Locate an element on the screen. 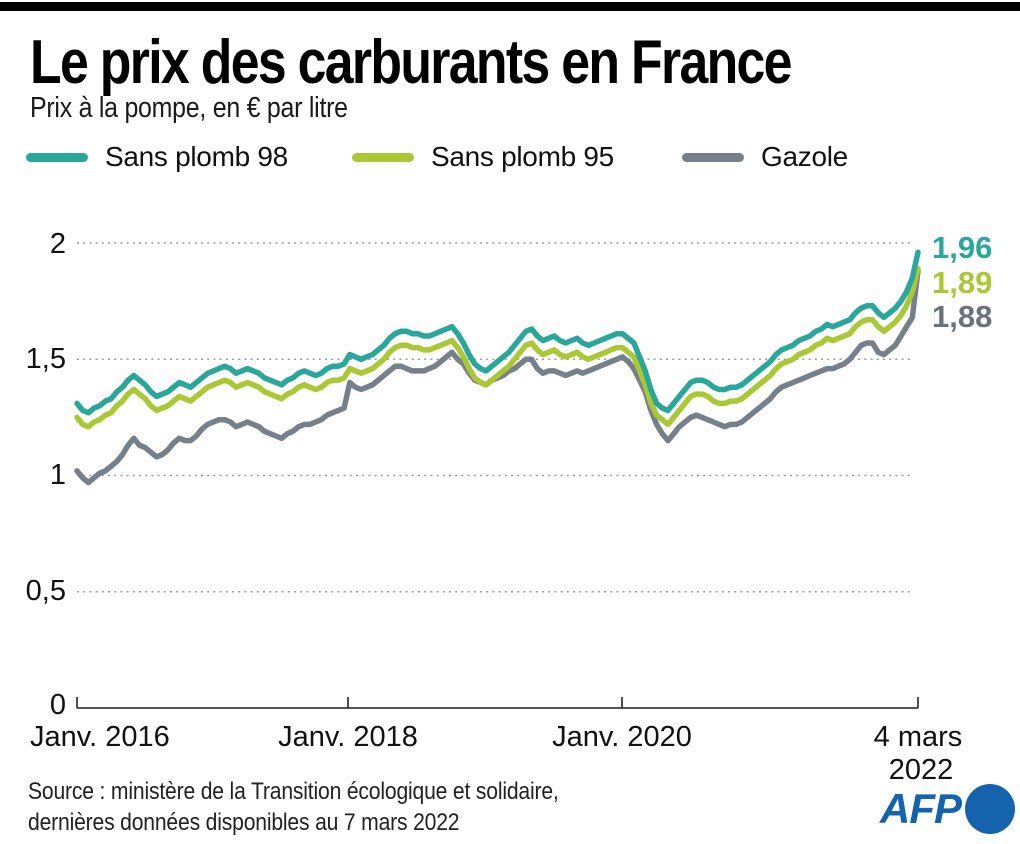  legend-swatch-green-icon is located at coordinates (383, 157).